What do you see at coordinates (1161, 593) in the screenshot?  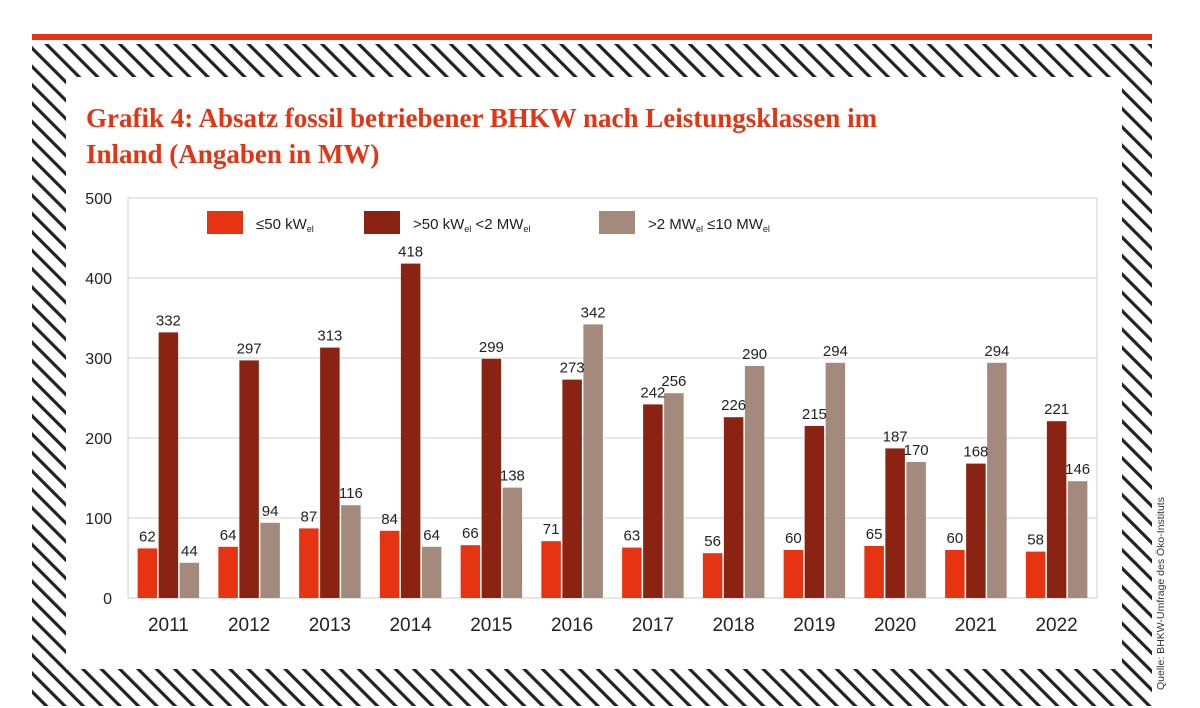 I see `source-note: Quelle: BHKW-Umfrage des Öko-Instituts` at bounding box center [1161, 593].